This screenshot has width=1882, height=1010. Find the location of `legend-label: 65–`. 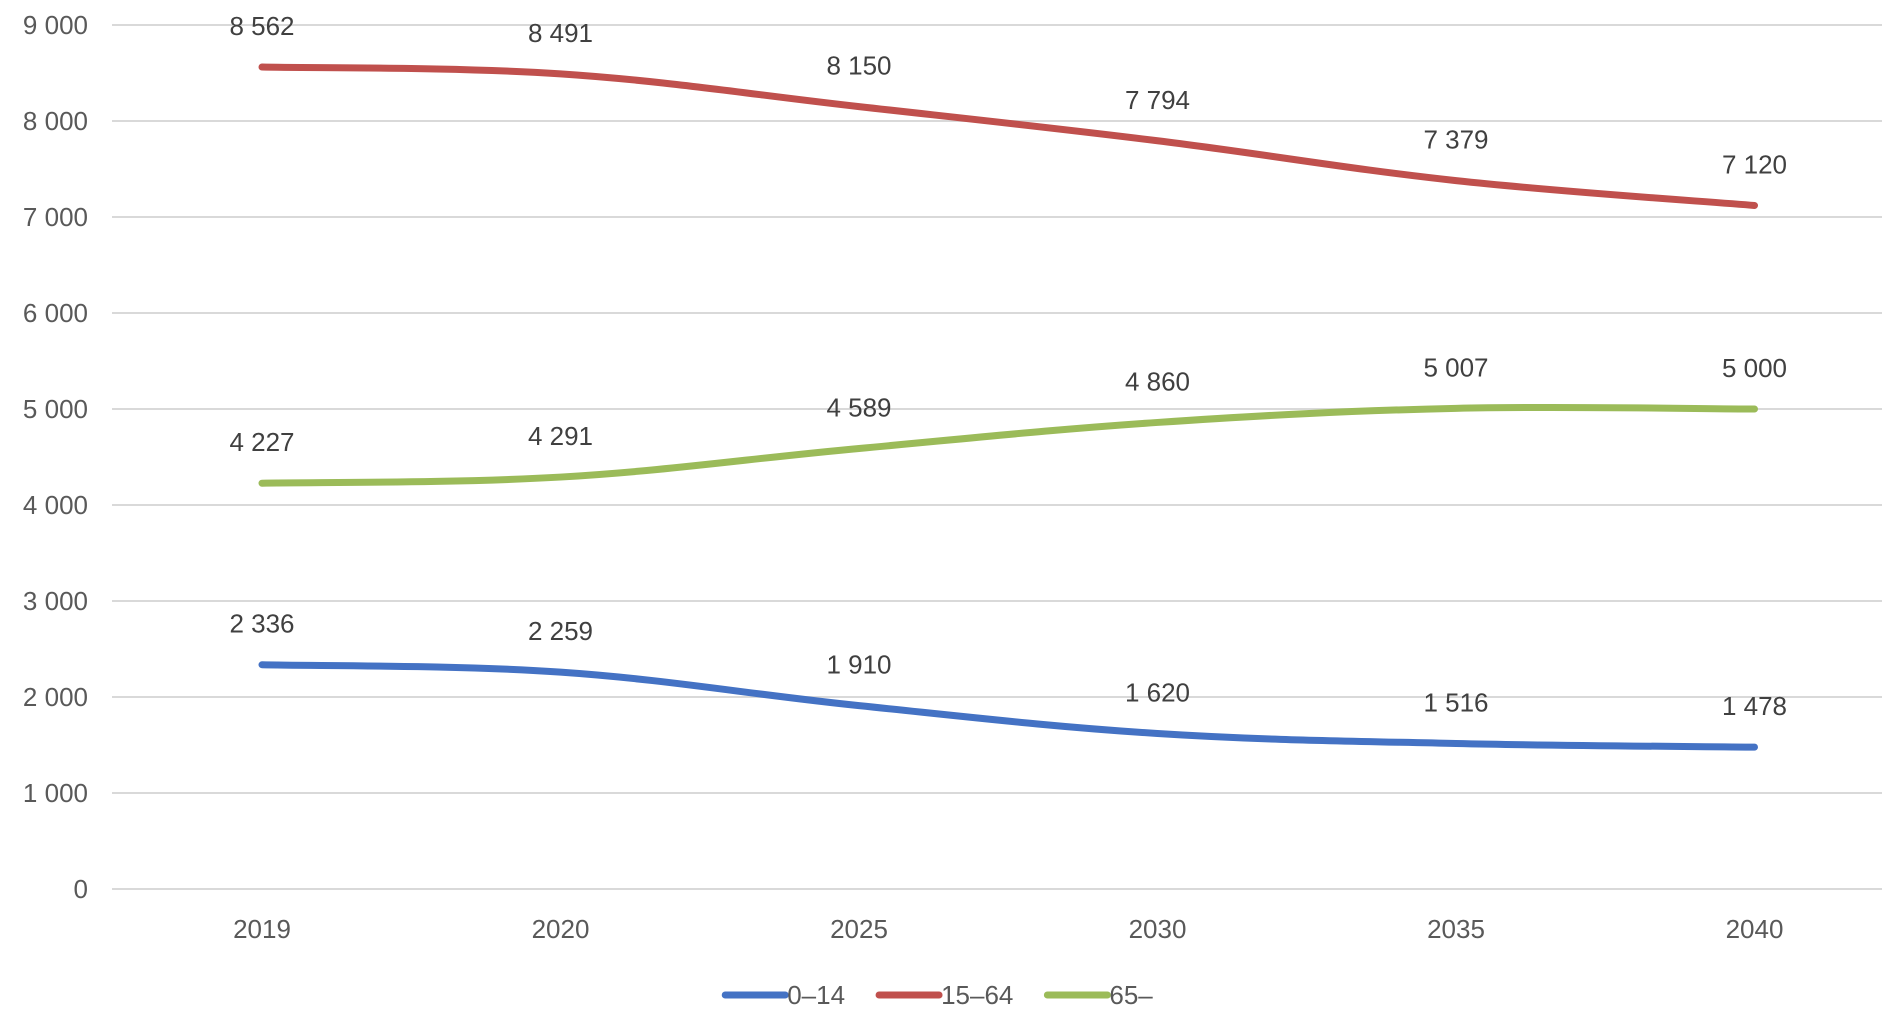

legend-label: 65– is located at coordinates (1131, 995).